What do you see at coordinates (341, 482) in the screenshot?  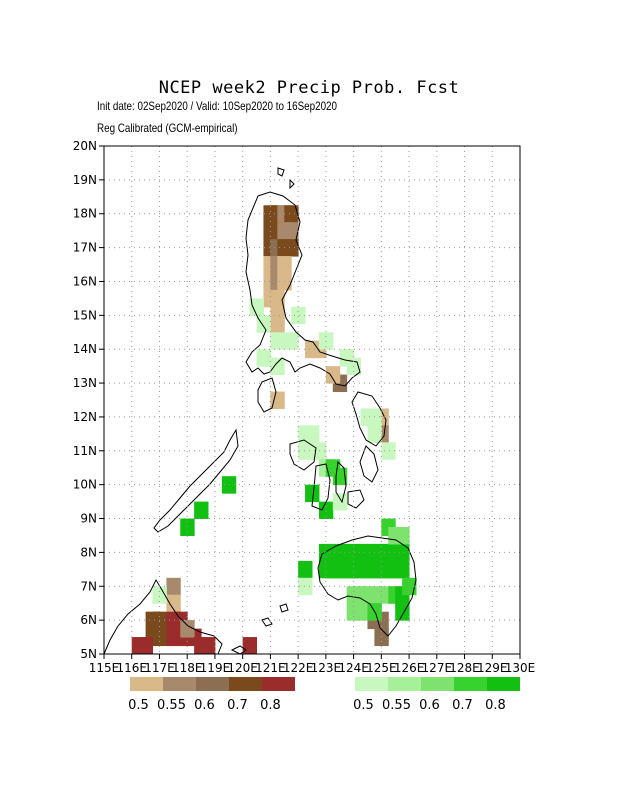 I see `coastline-cebu` at bounding box center [341, 482].